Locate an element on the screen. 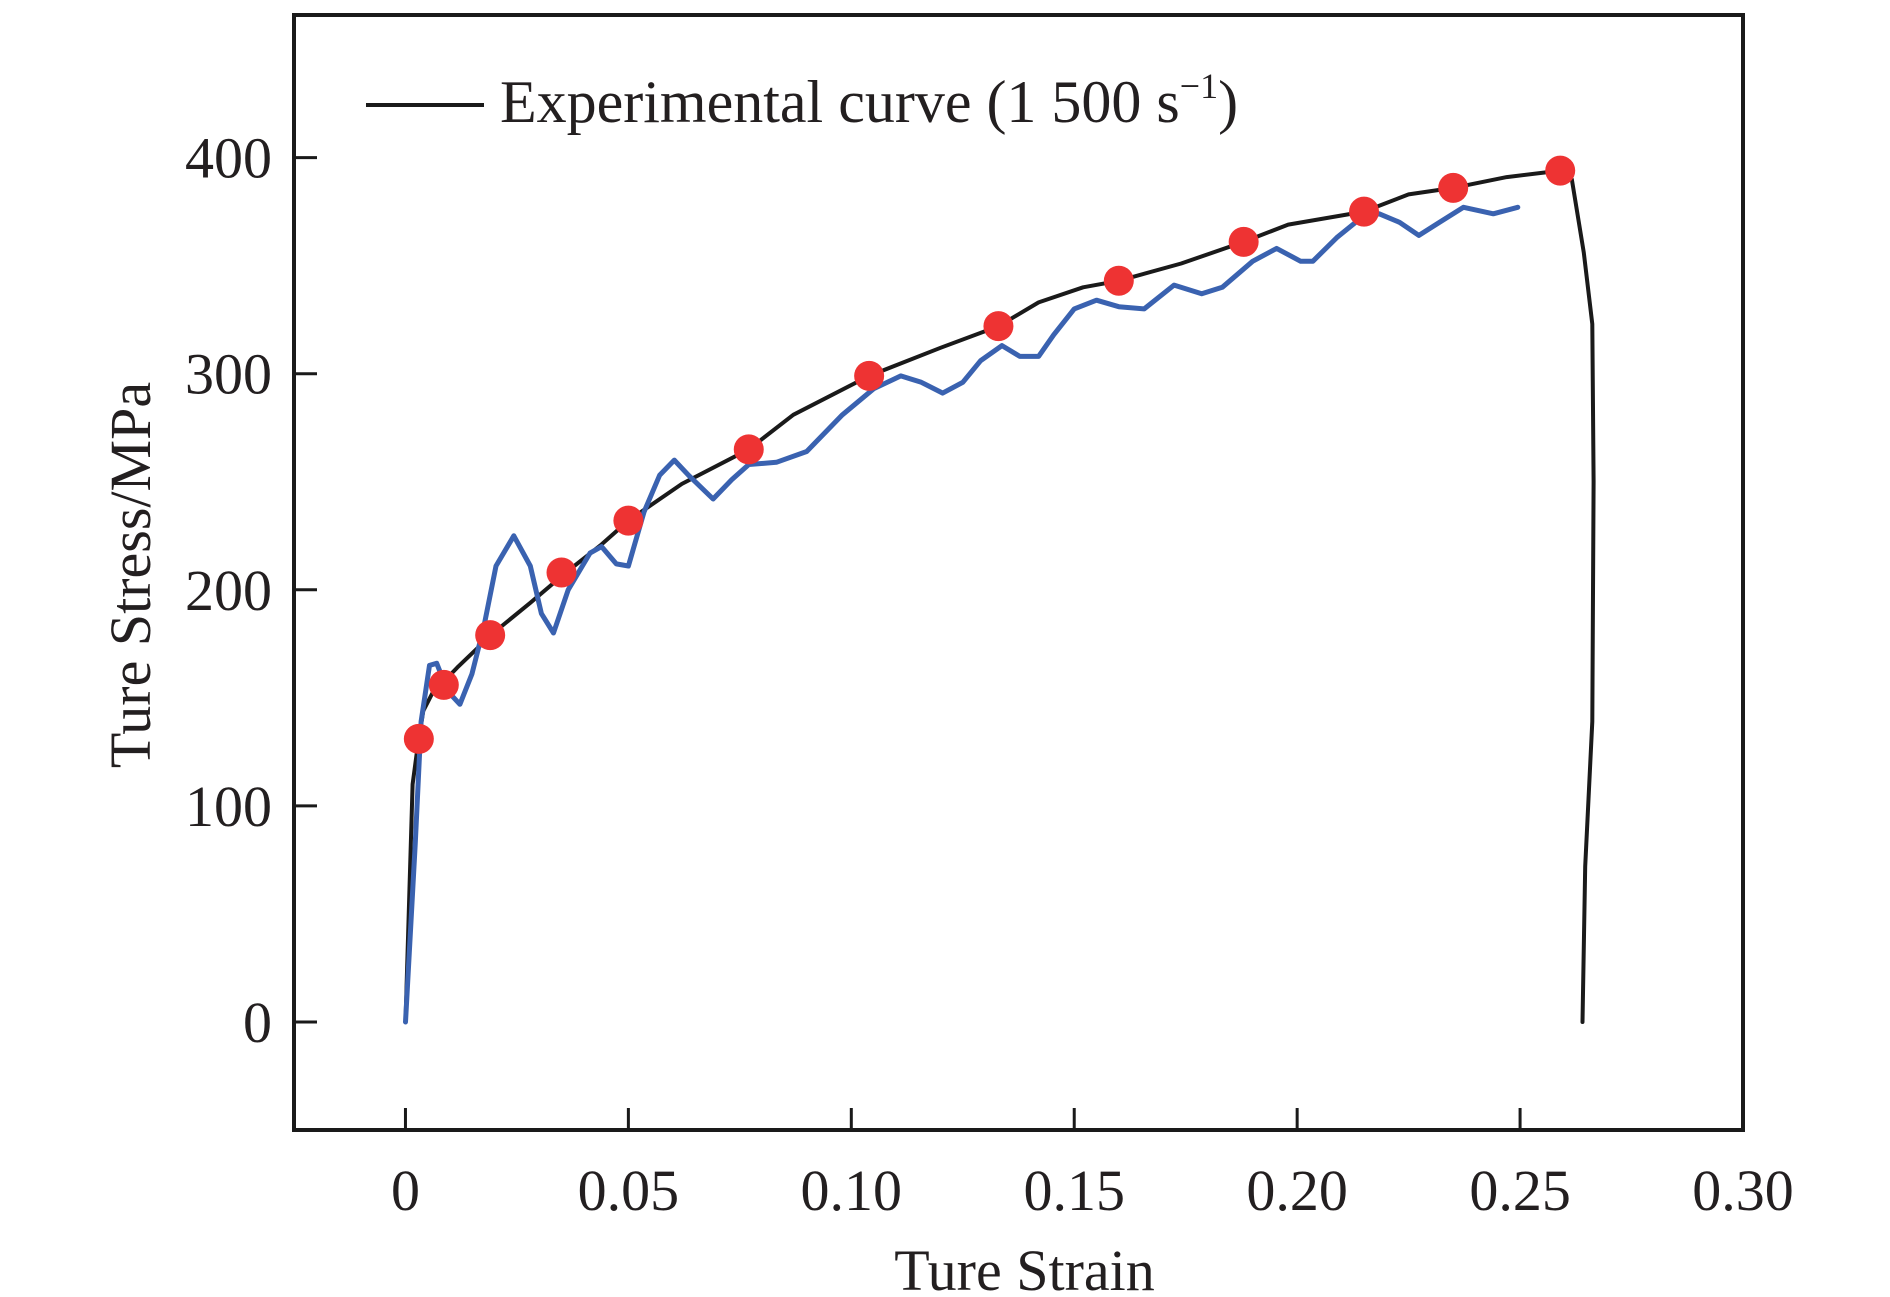 The height and width of the screenshot is (1297, 1890). x-tick-label: 0.05 is located at coordinates (629, 1190).